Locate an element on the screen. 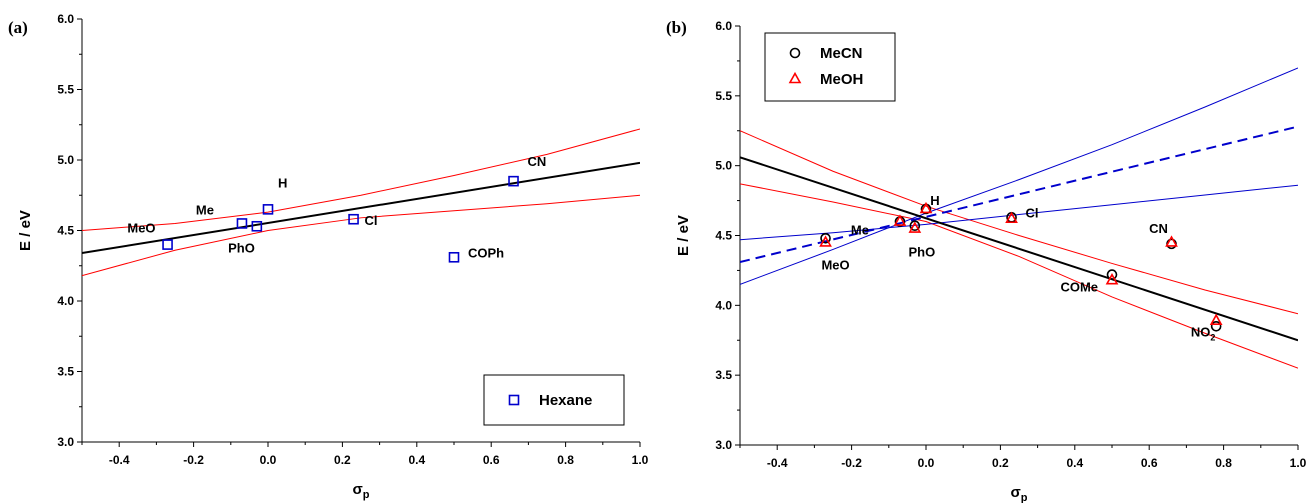  legend: MeCN MeOH is located at coordinates (830, 67).